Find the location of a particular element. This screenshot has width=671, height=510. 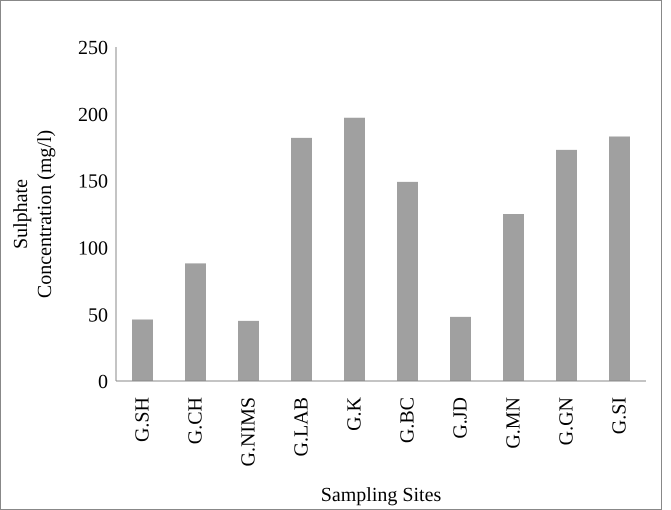

y-tick-label: 100 is located at coordinates (93, 249).